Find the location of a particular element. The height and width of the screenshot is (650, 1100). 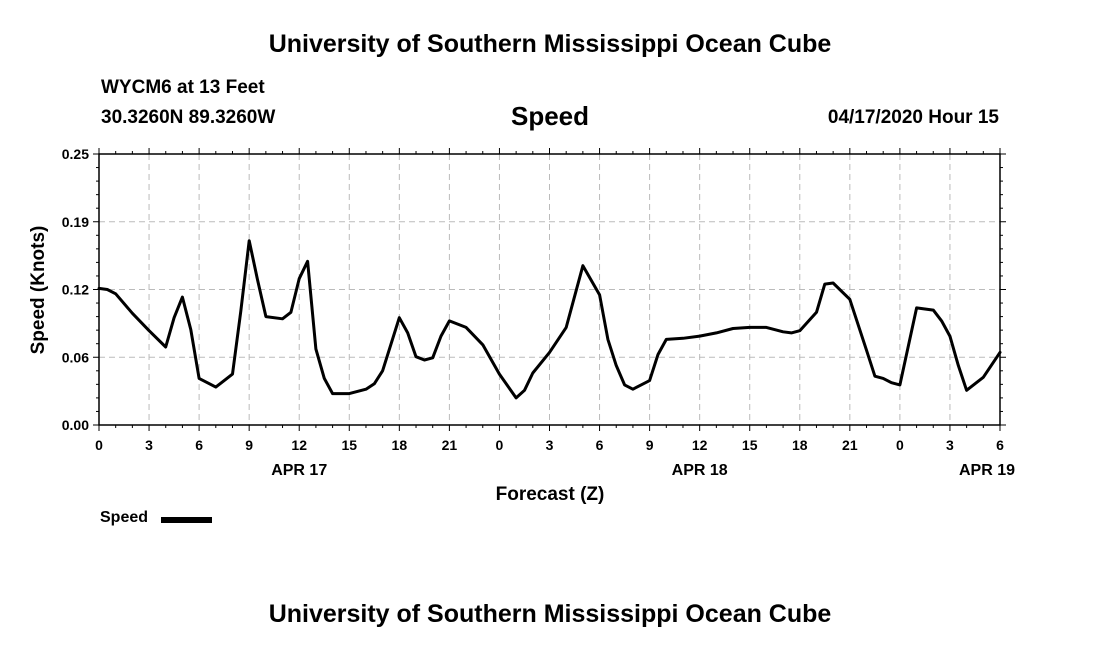

x-axis-label: Forecast (Z) is located at coordinates (550, 494).